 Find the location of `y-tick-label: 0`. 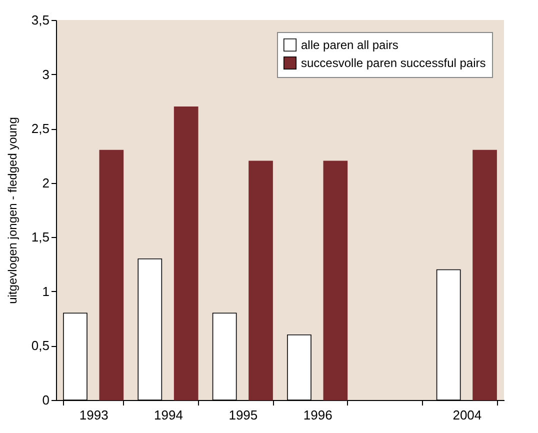

y-tick-label: 0 is located at coordinates (46, 400).